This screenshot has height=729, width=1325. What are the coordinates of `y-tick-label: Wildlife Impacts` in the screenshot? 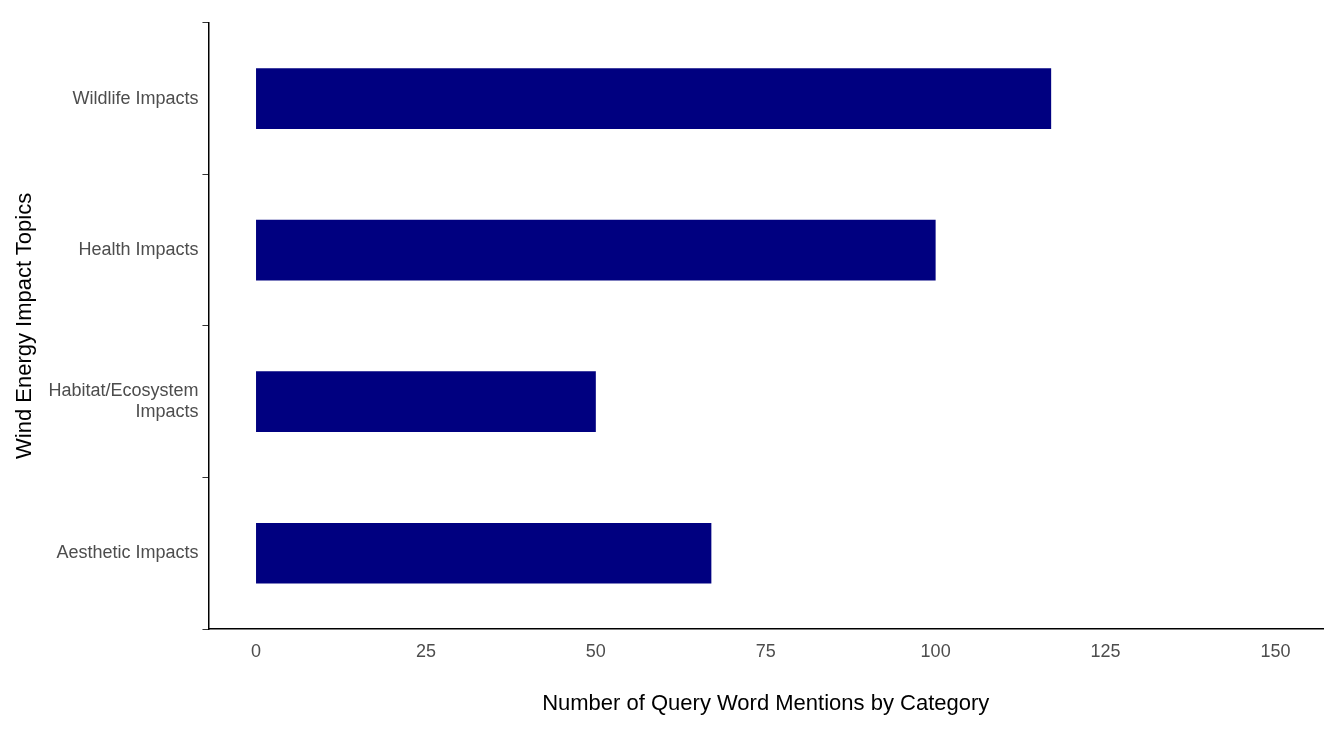 It's located at (135, 97).